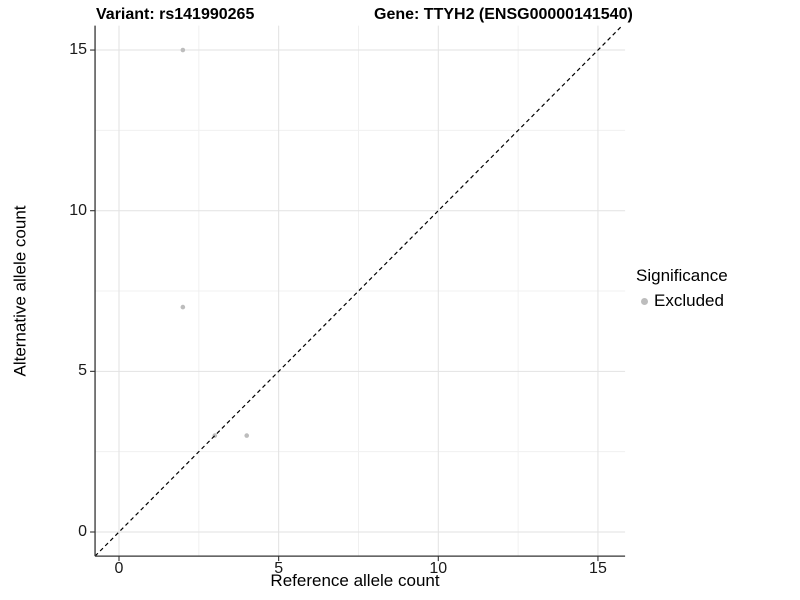 The height and width of the screenshot is (600, 800). I want to click on legend-title: Significance, so click(682, 275).